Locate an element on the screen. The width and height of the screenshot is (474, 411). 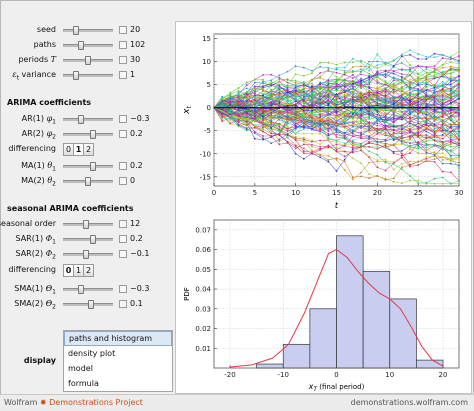
seasonal-order-slider-thumb is located at coordinates (85, 224).